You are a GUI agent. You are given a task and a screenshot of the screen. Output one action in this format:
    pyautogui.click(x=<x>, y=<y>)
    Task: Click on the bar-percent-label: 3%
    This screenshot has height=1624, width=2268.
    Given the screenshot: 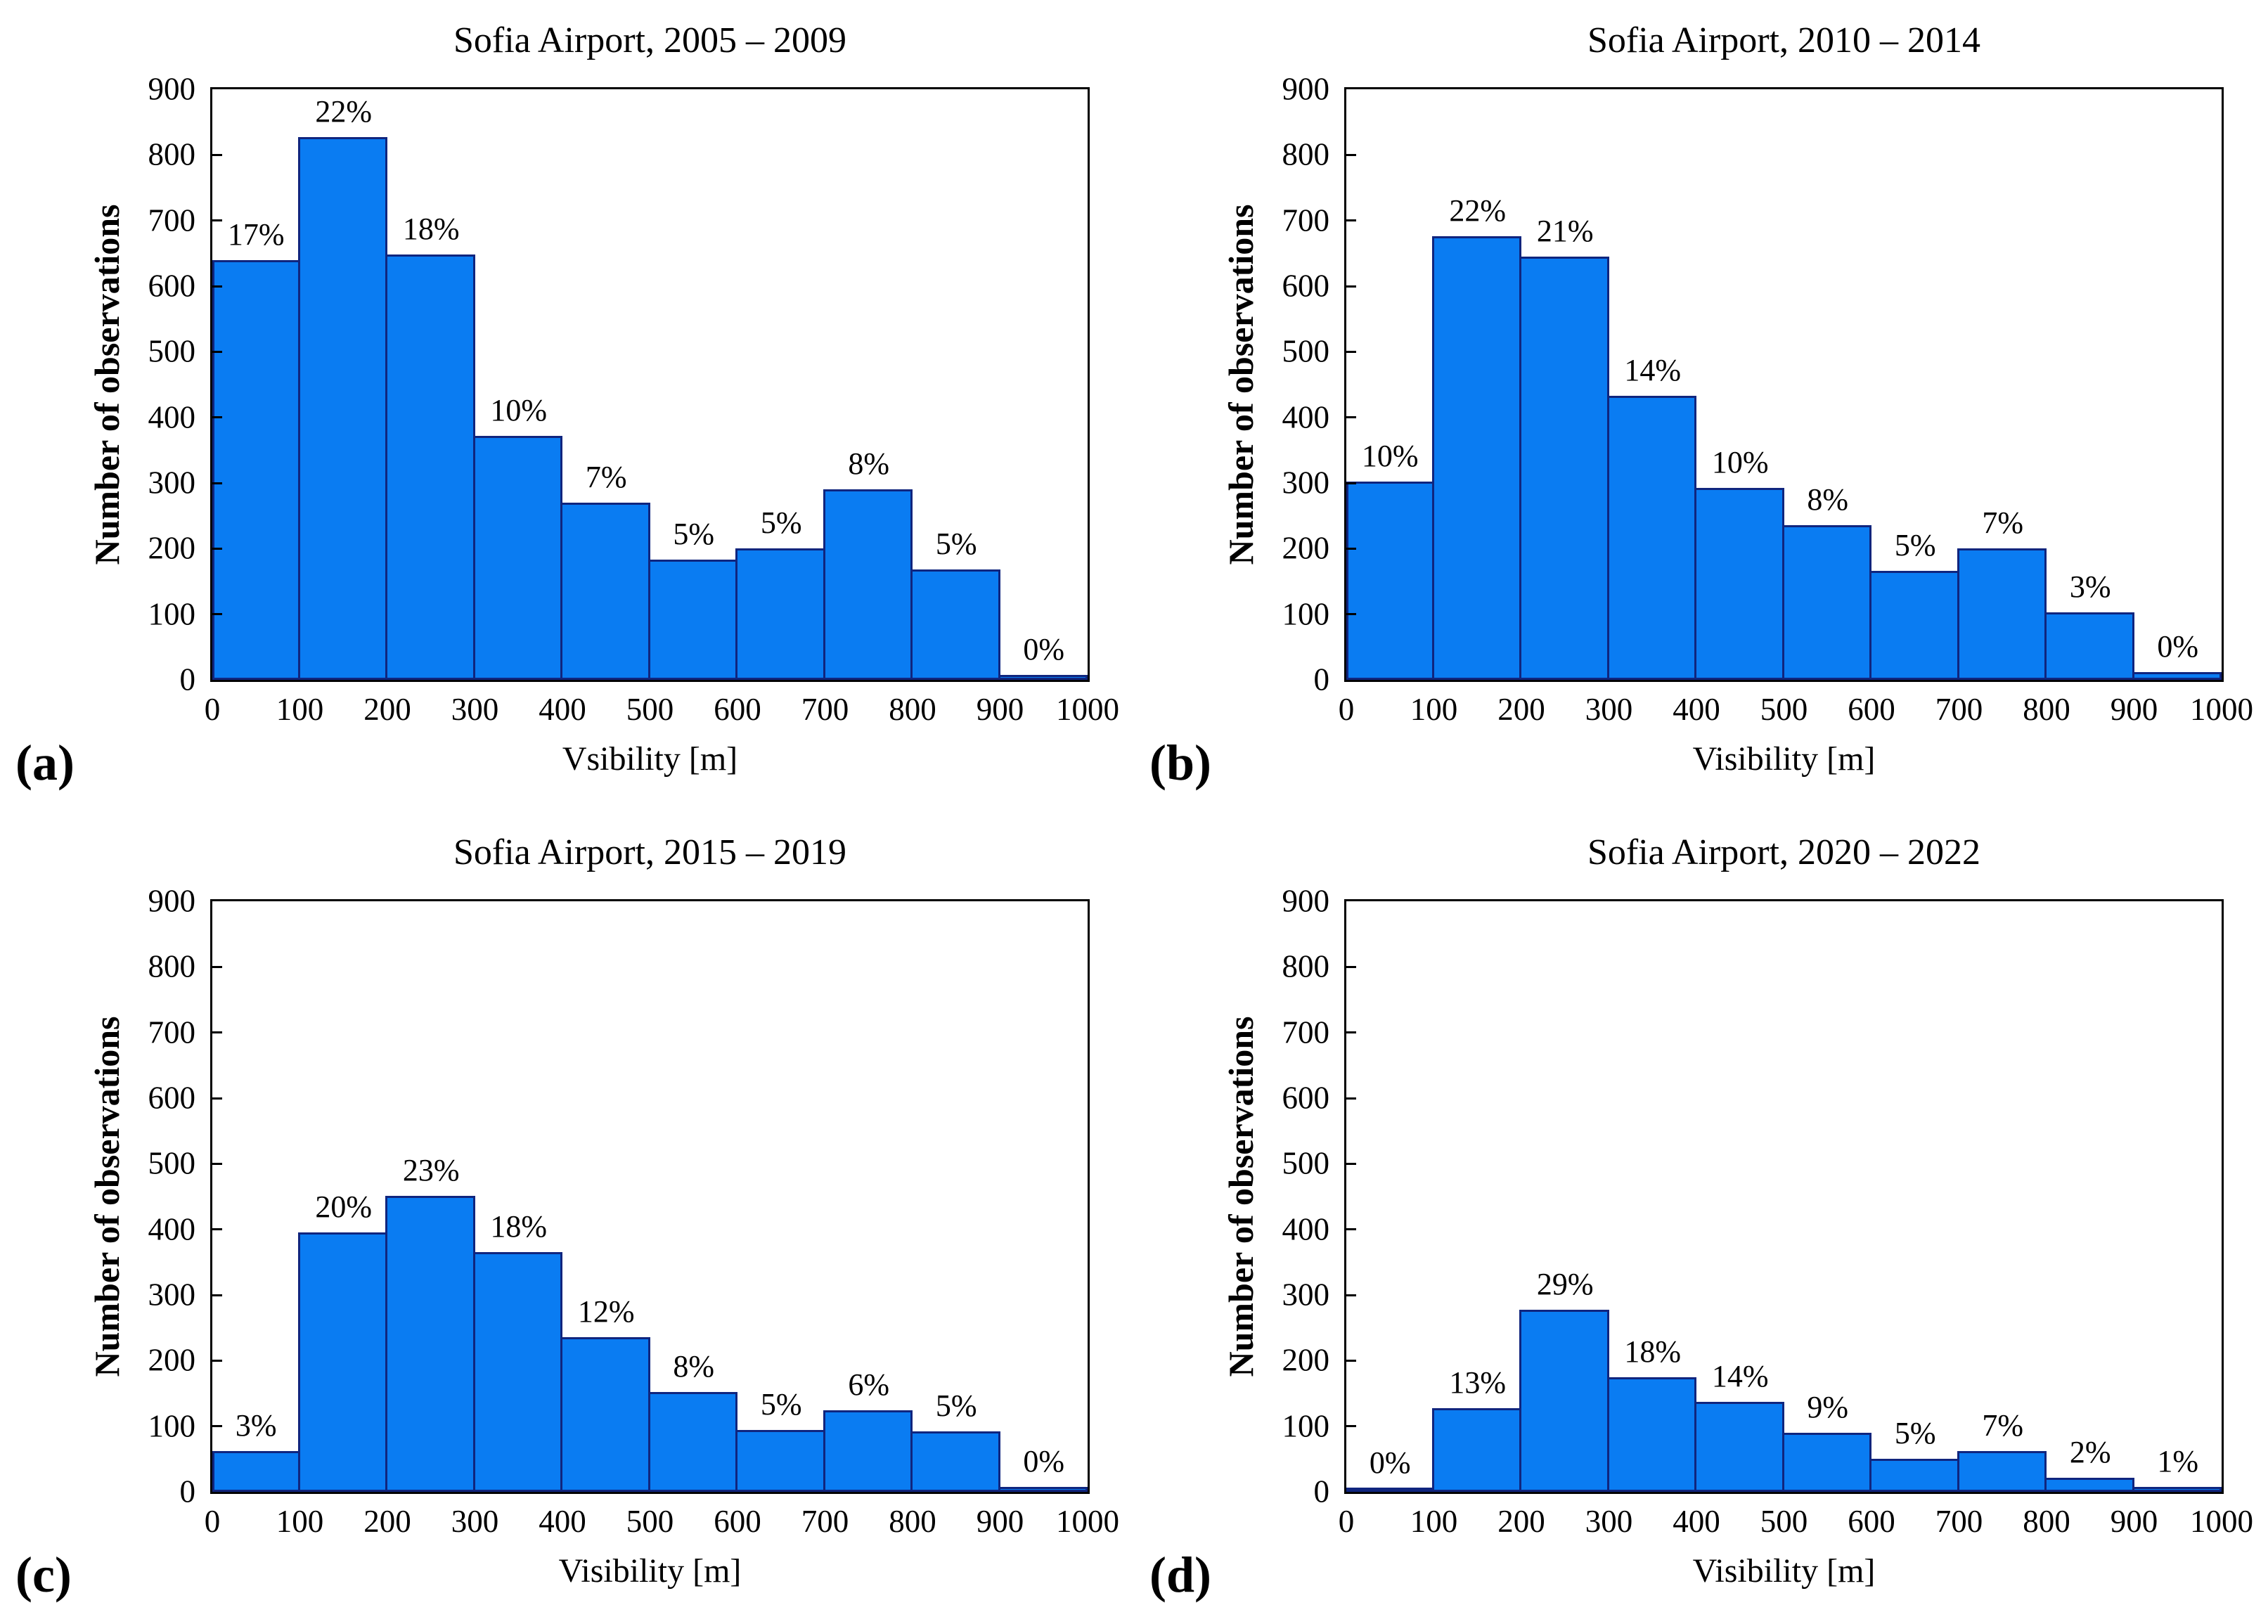 What is the action you would take?
    pyautogui.click(x=256, y=1425)
    